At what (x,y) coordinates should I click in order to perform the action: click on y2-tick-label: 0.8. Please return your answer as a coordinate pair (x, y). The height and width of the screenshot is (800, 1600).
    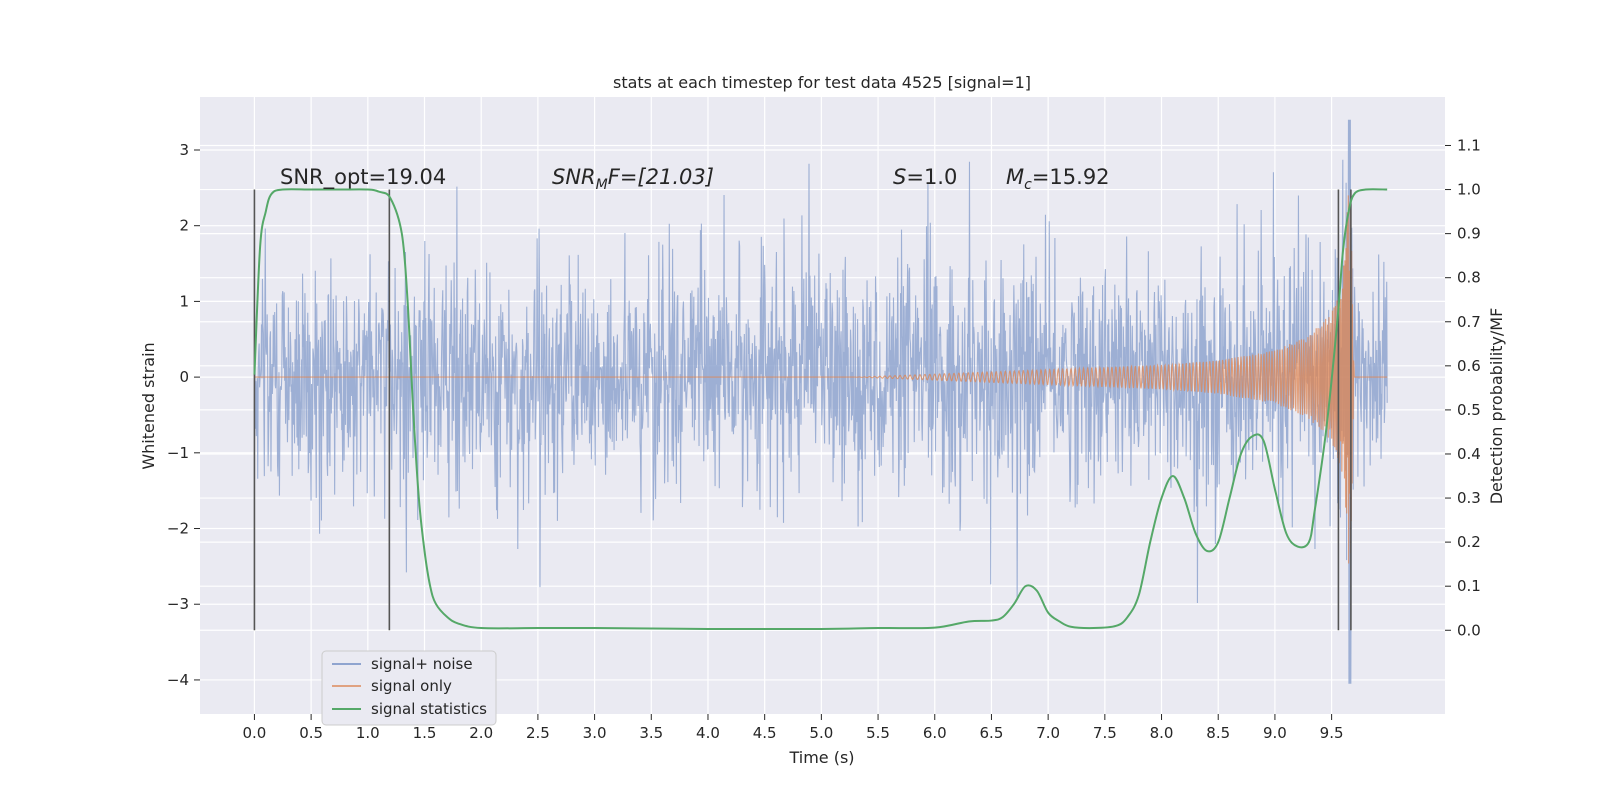
    Looking at the image, I should click on (1469, 278).